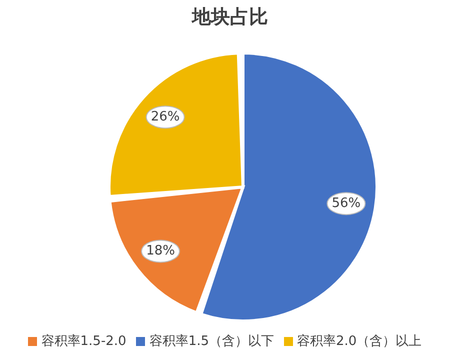  What do you see at coordinates (229, 17) in the screenshot?
I see `chart-title: 地块占比` at bounding box center [229, 17].